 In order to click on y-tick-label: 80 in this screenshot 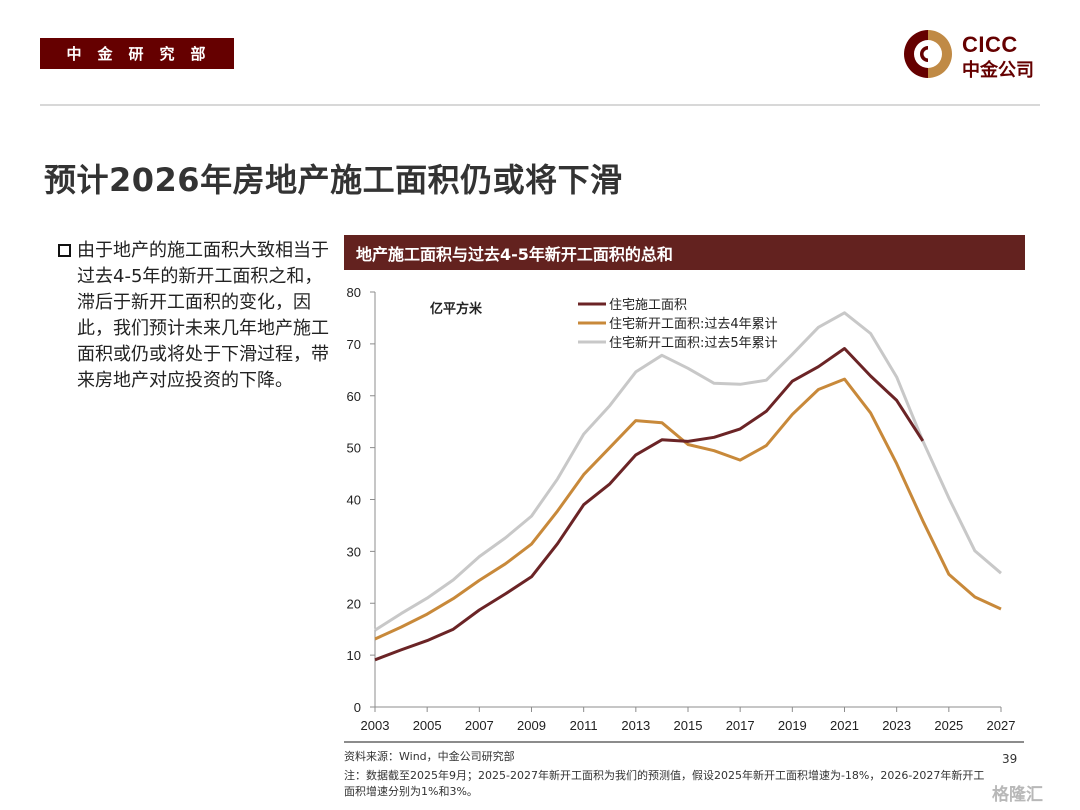, I will do `click(354, 292)`.